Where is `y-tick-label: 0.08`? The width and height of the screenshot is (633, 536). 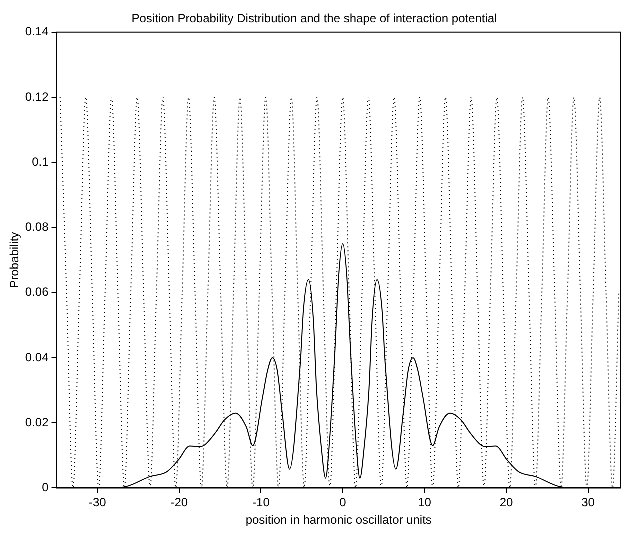 y-tick-label: 0.08 is located at coordinates (37, 227).